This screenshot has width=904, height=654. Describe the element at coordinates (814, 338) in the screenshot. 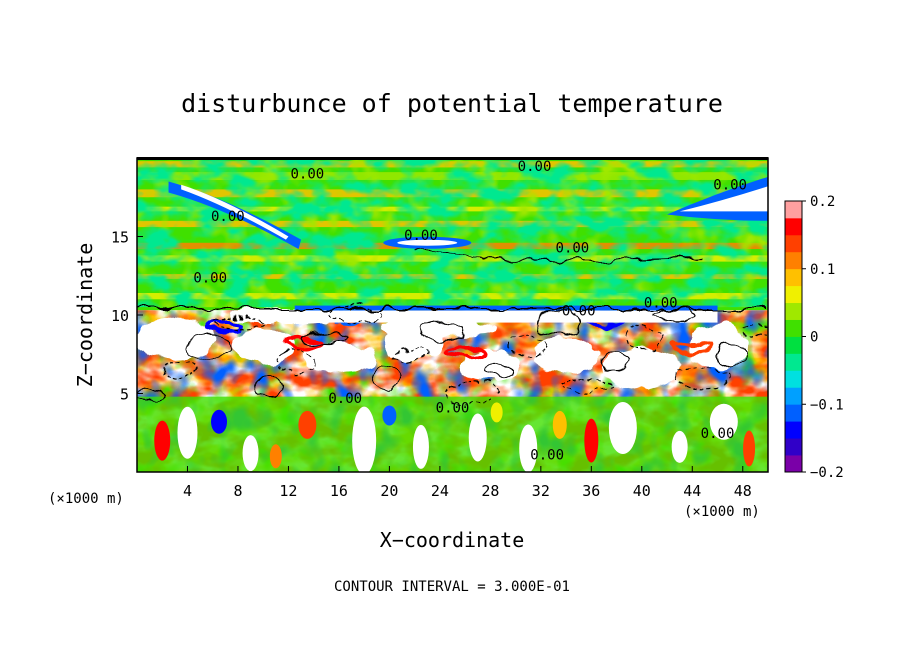

I see `colorbar-tick-label: 0` at that location.